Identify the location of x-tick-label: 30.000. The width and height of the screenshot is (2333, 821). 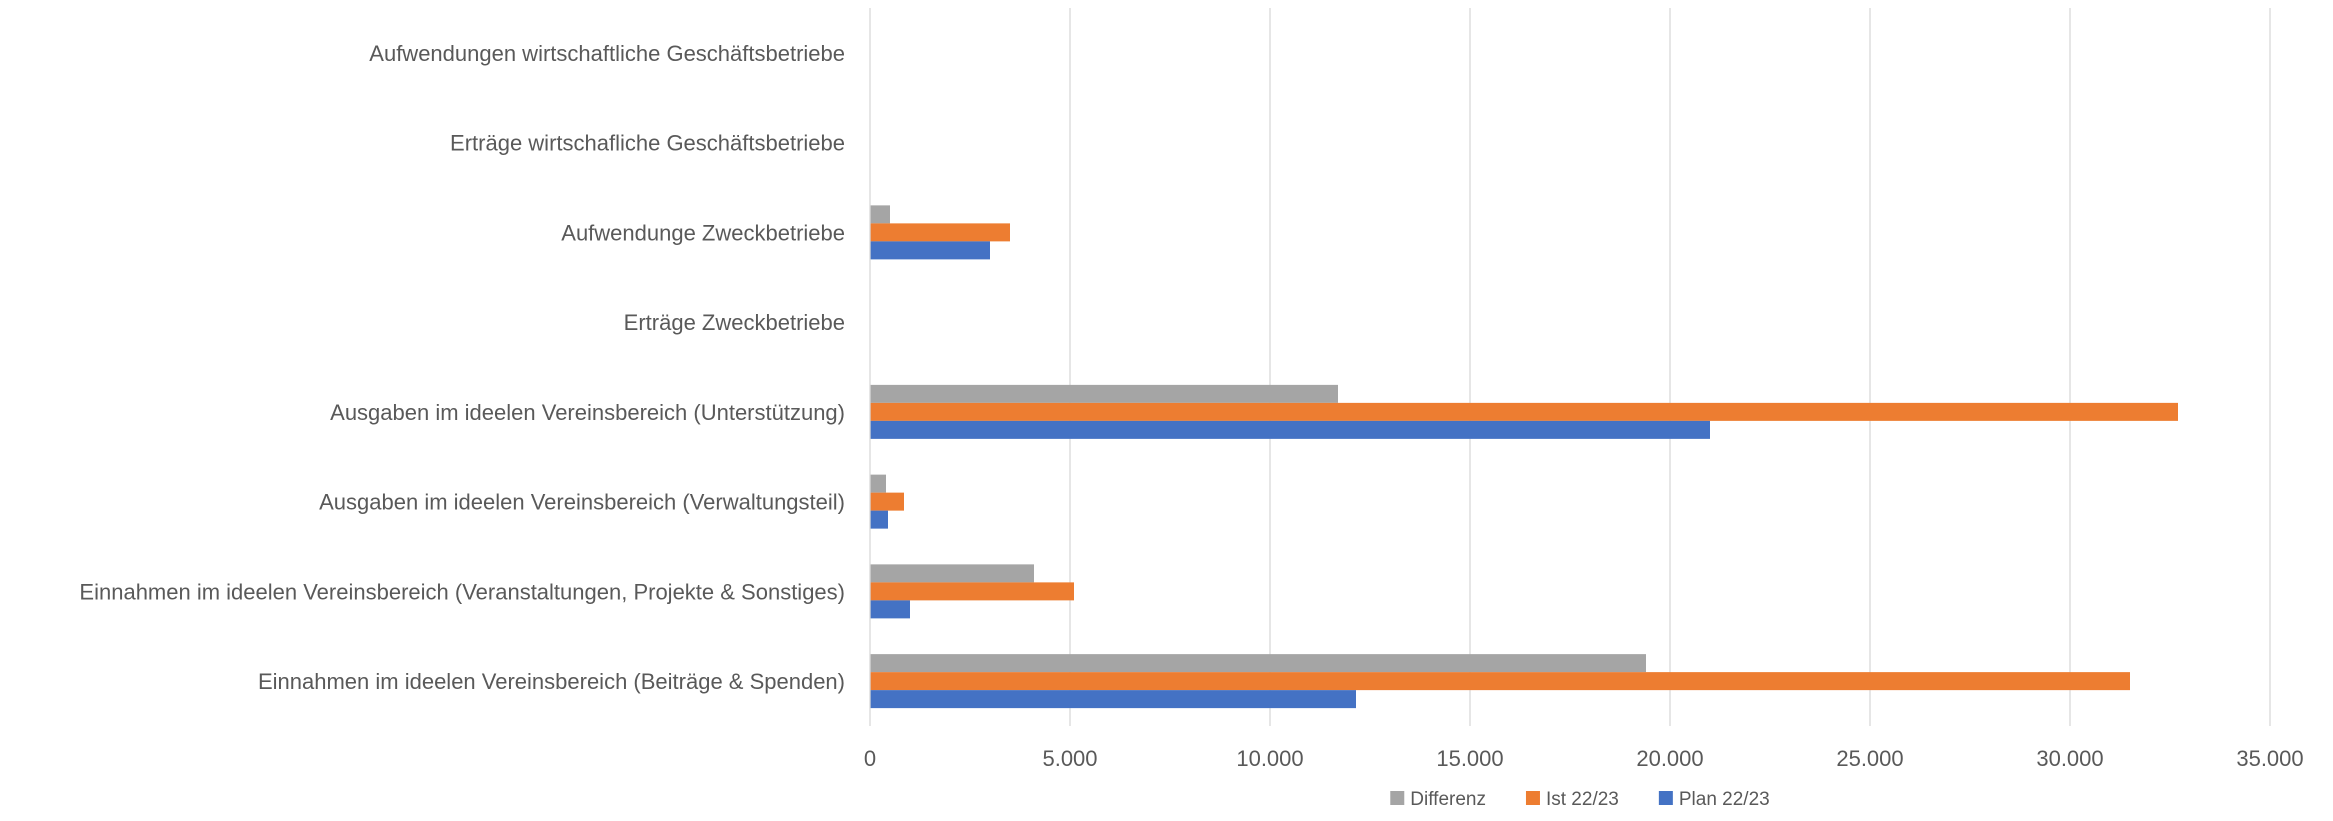
(2069, 758).